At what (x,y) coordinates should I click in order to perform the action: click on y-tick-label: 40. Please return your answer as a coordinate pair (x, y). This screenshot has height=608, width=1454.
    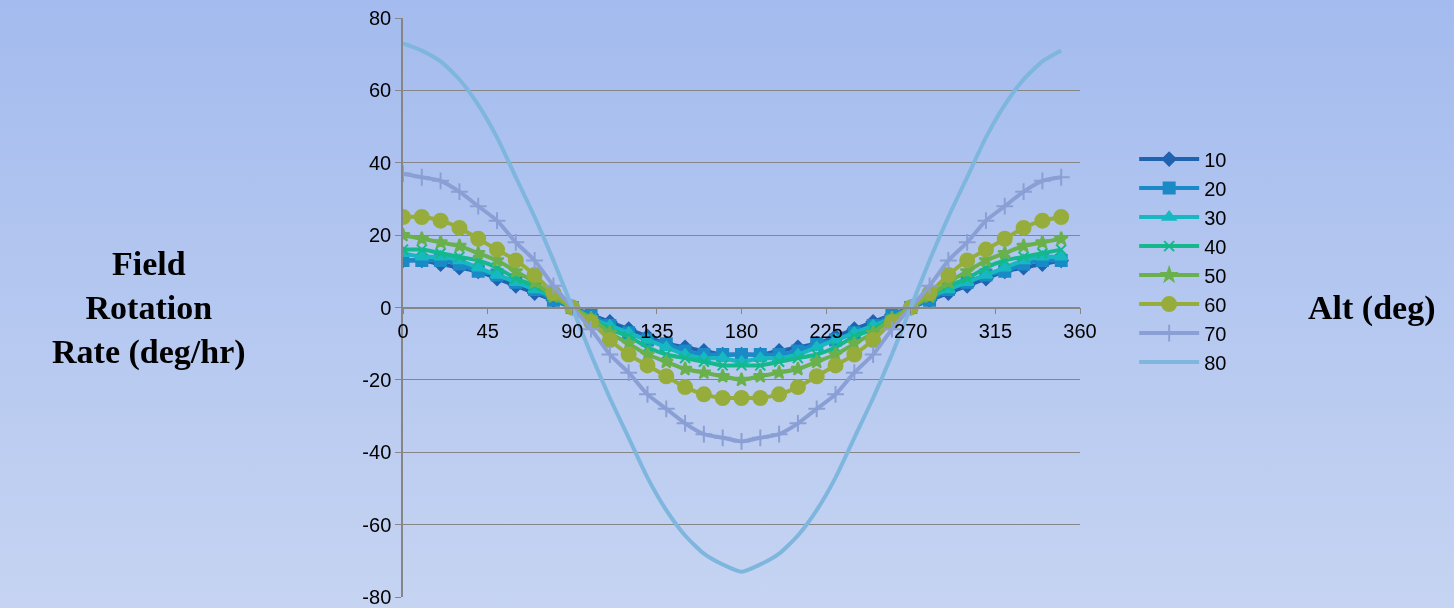
    Looking at the image, I should click on (380, 162).